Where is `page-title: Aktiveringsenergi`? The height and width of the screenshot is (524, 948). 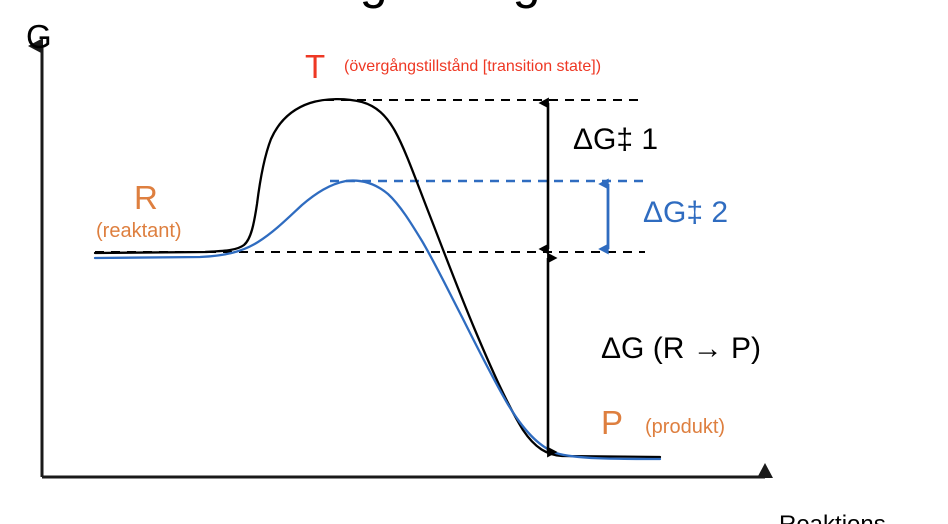 page-title: Aktiveringsenergi is located at coordinates (360, 3).